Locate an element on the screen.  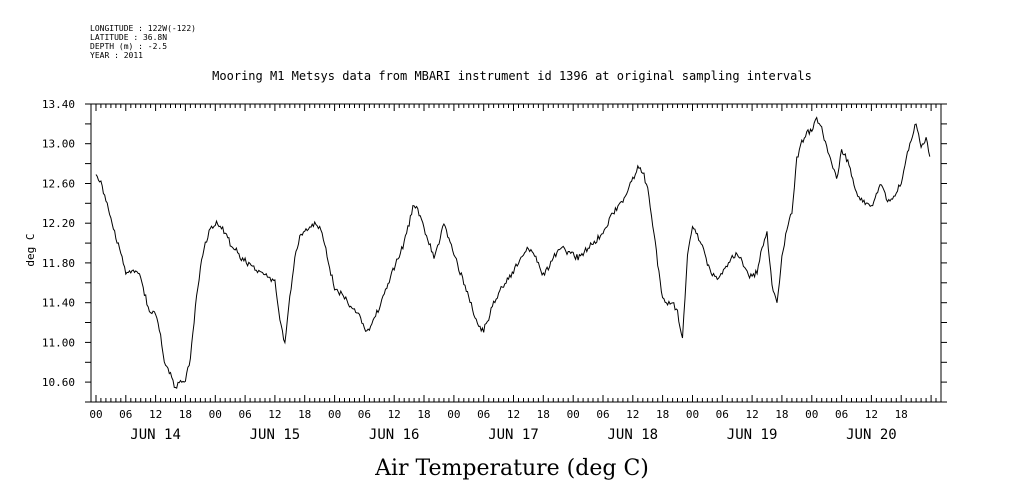
x-day-label: JUN 18 is located at coordinates (633, 435).